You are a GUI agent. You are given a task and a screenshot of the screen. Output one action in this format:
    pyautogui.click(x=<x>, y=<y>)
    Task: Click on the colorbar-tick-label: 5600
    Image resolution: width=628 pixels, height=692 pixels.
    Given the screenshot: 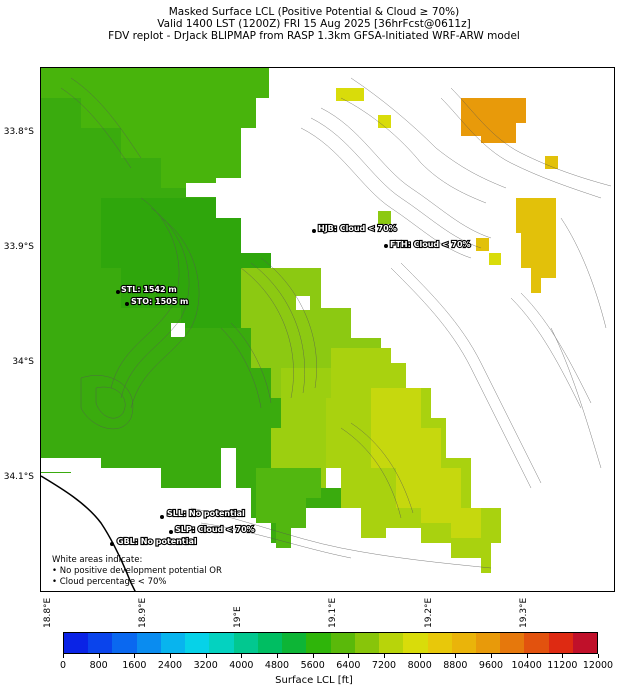 What is the action you would take?
    pyautogui.click(x=312, y=665)
    